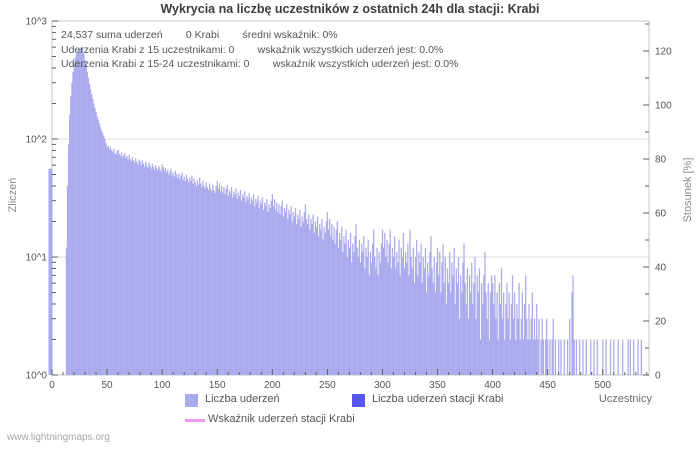  I want to click on x-tick-label: 250, so click(327, 385).